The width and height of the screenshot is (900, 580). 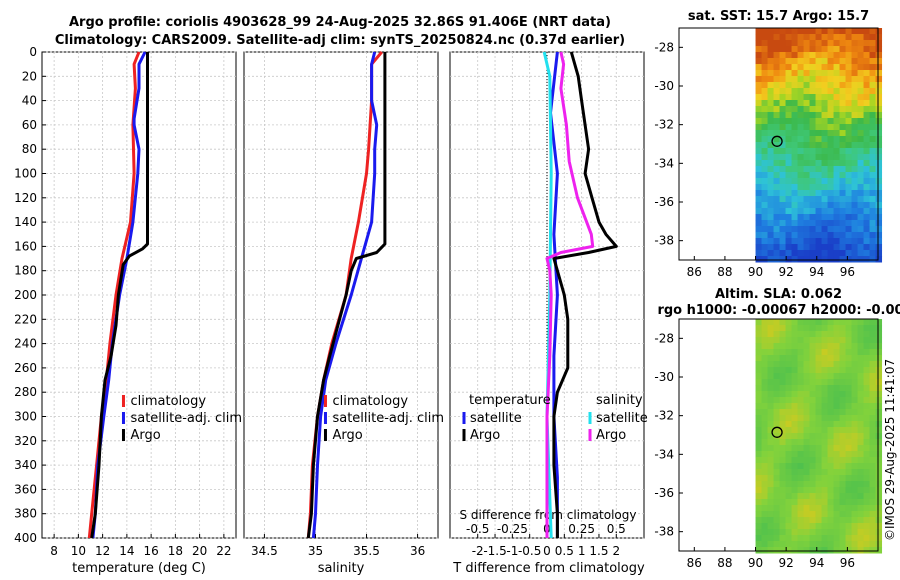 I want to click on x-tick-label: 10, so click(x=78, y=551).